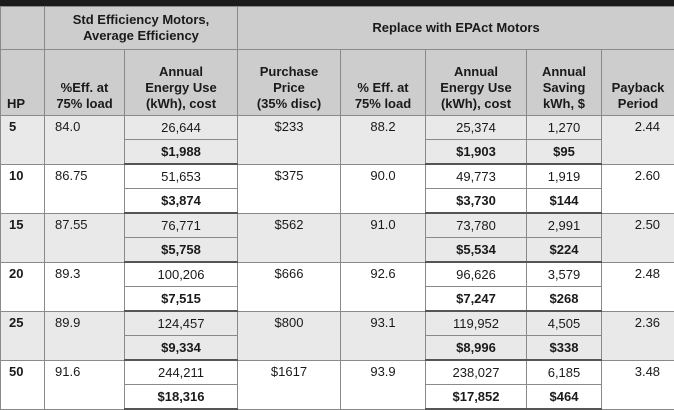 This screenshot has height=410, width=674. I want to click on save-kwh-cell: 1,270, so click(564, 128).